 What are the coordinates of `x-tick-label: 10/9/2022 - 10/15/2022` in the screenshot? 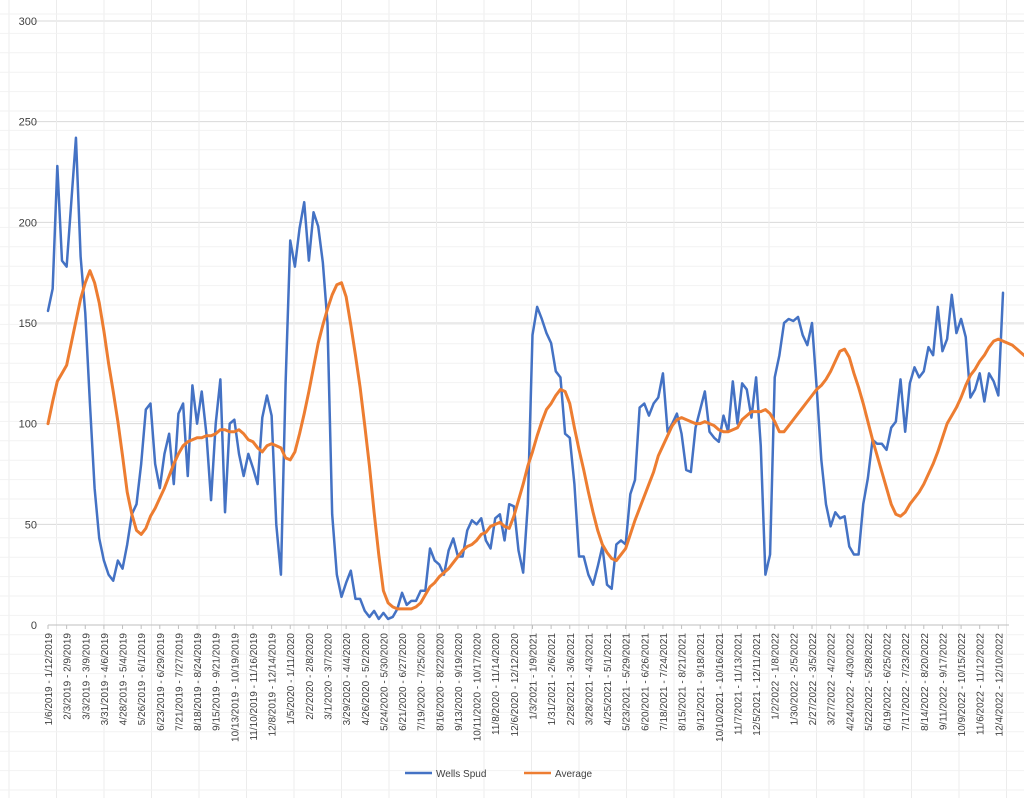 It's located at (962, 685).